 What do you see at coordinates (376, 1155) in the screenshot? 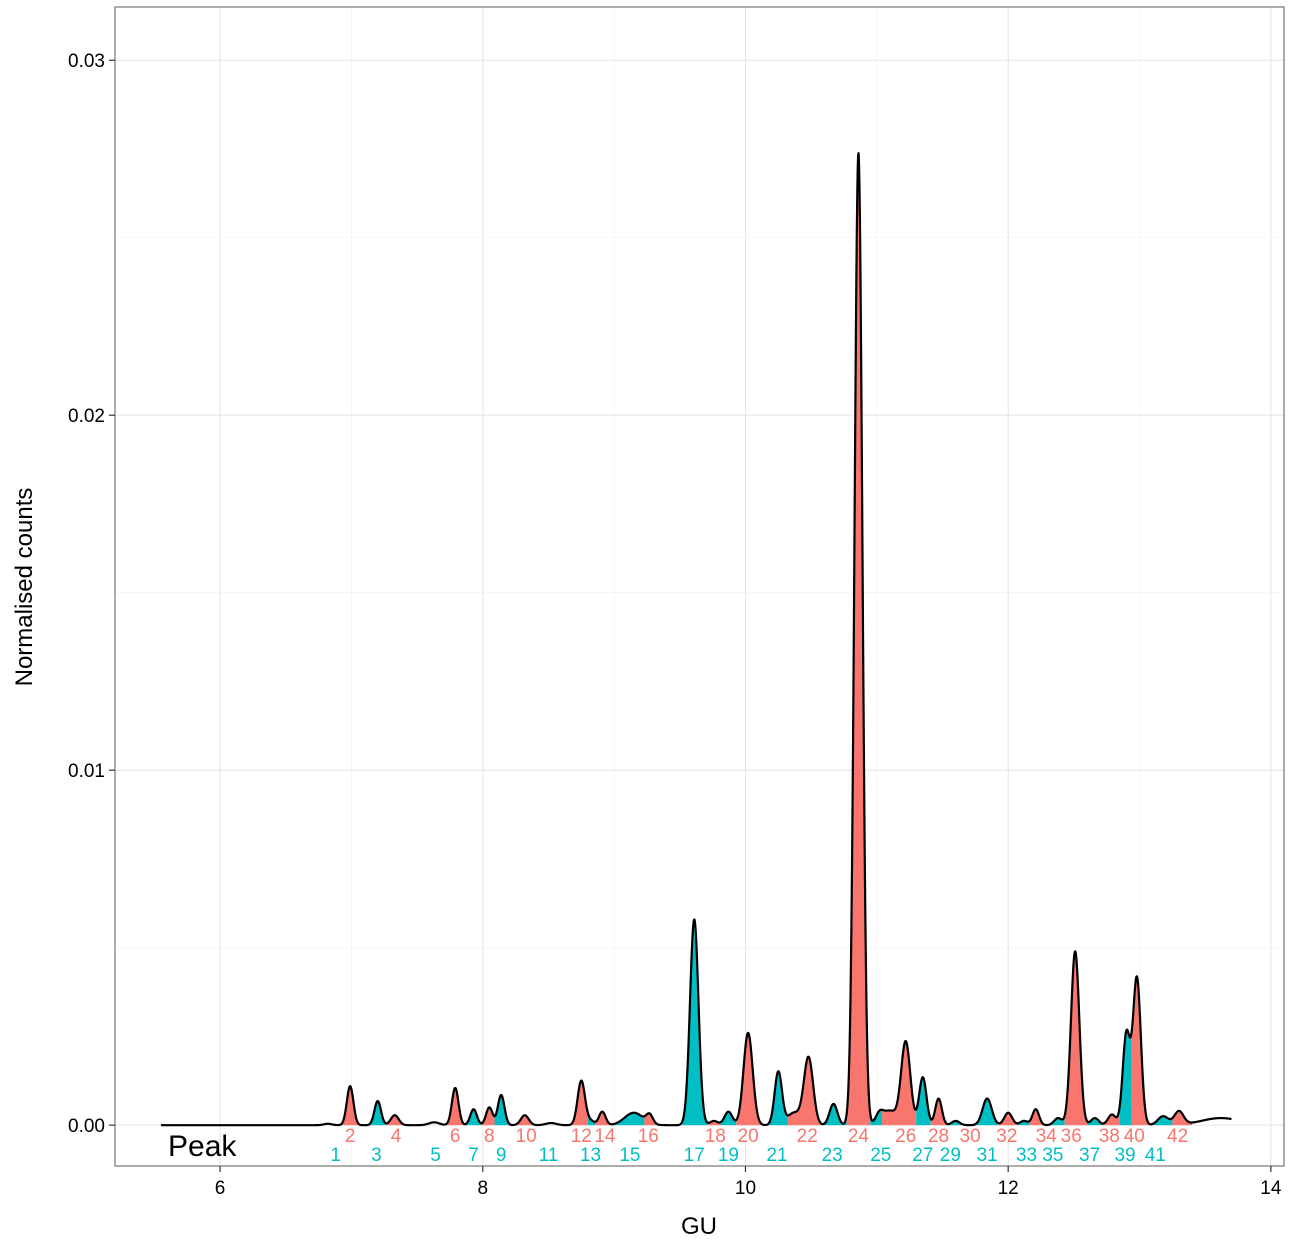
I see `peak-number-label: 3` at bounding box center [376, 1155].